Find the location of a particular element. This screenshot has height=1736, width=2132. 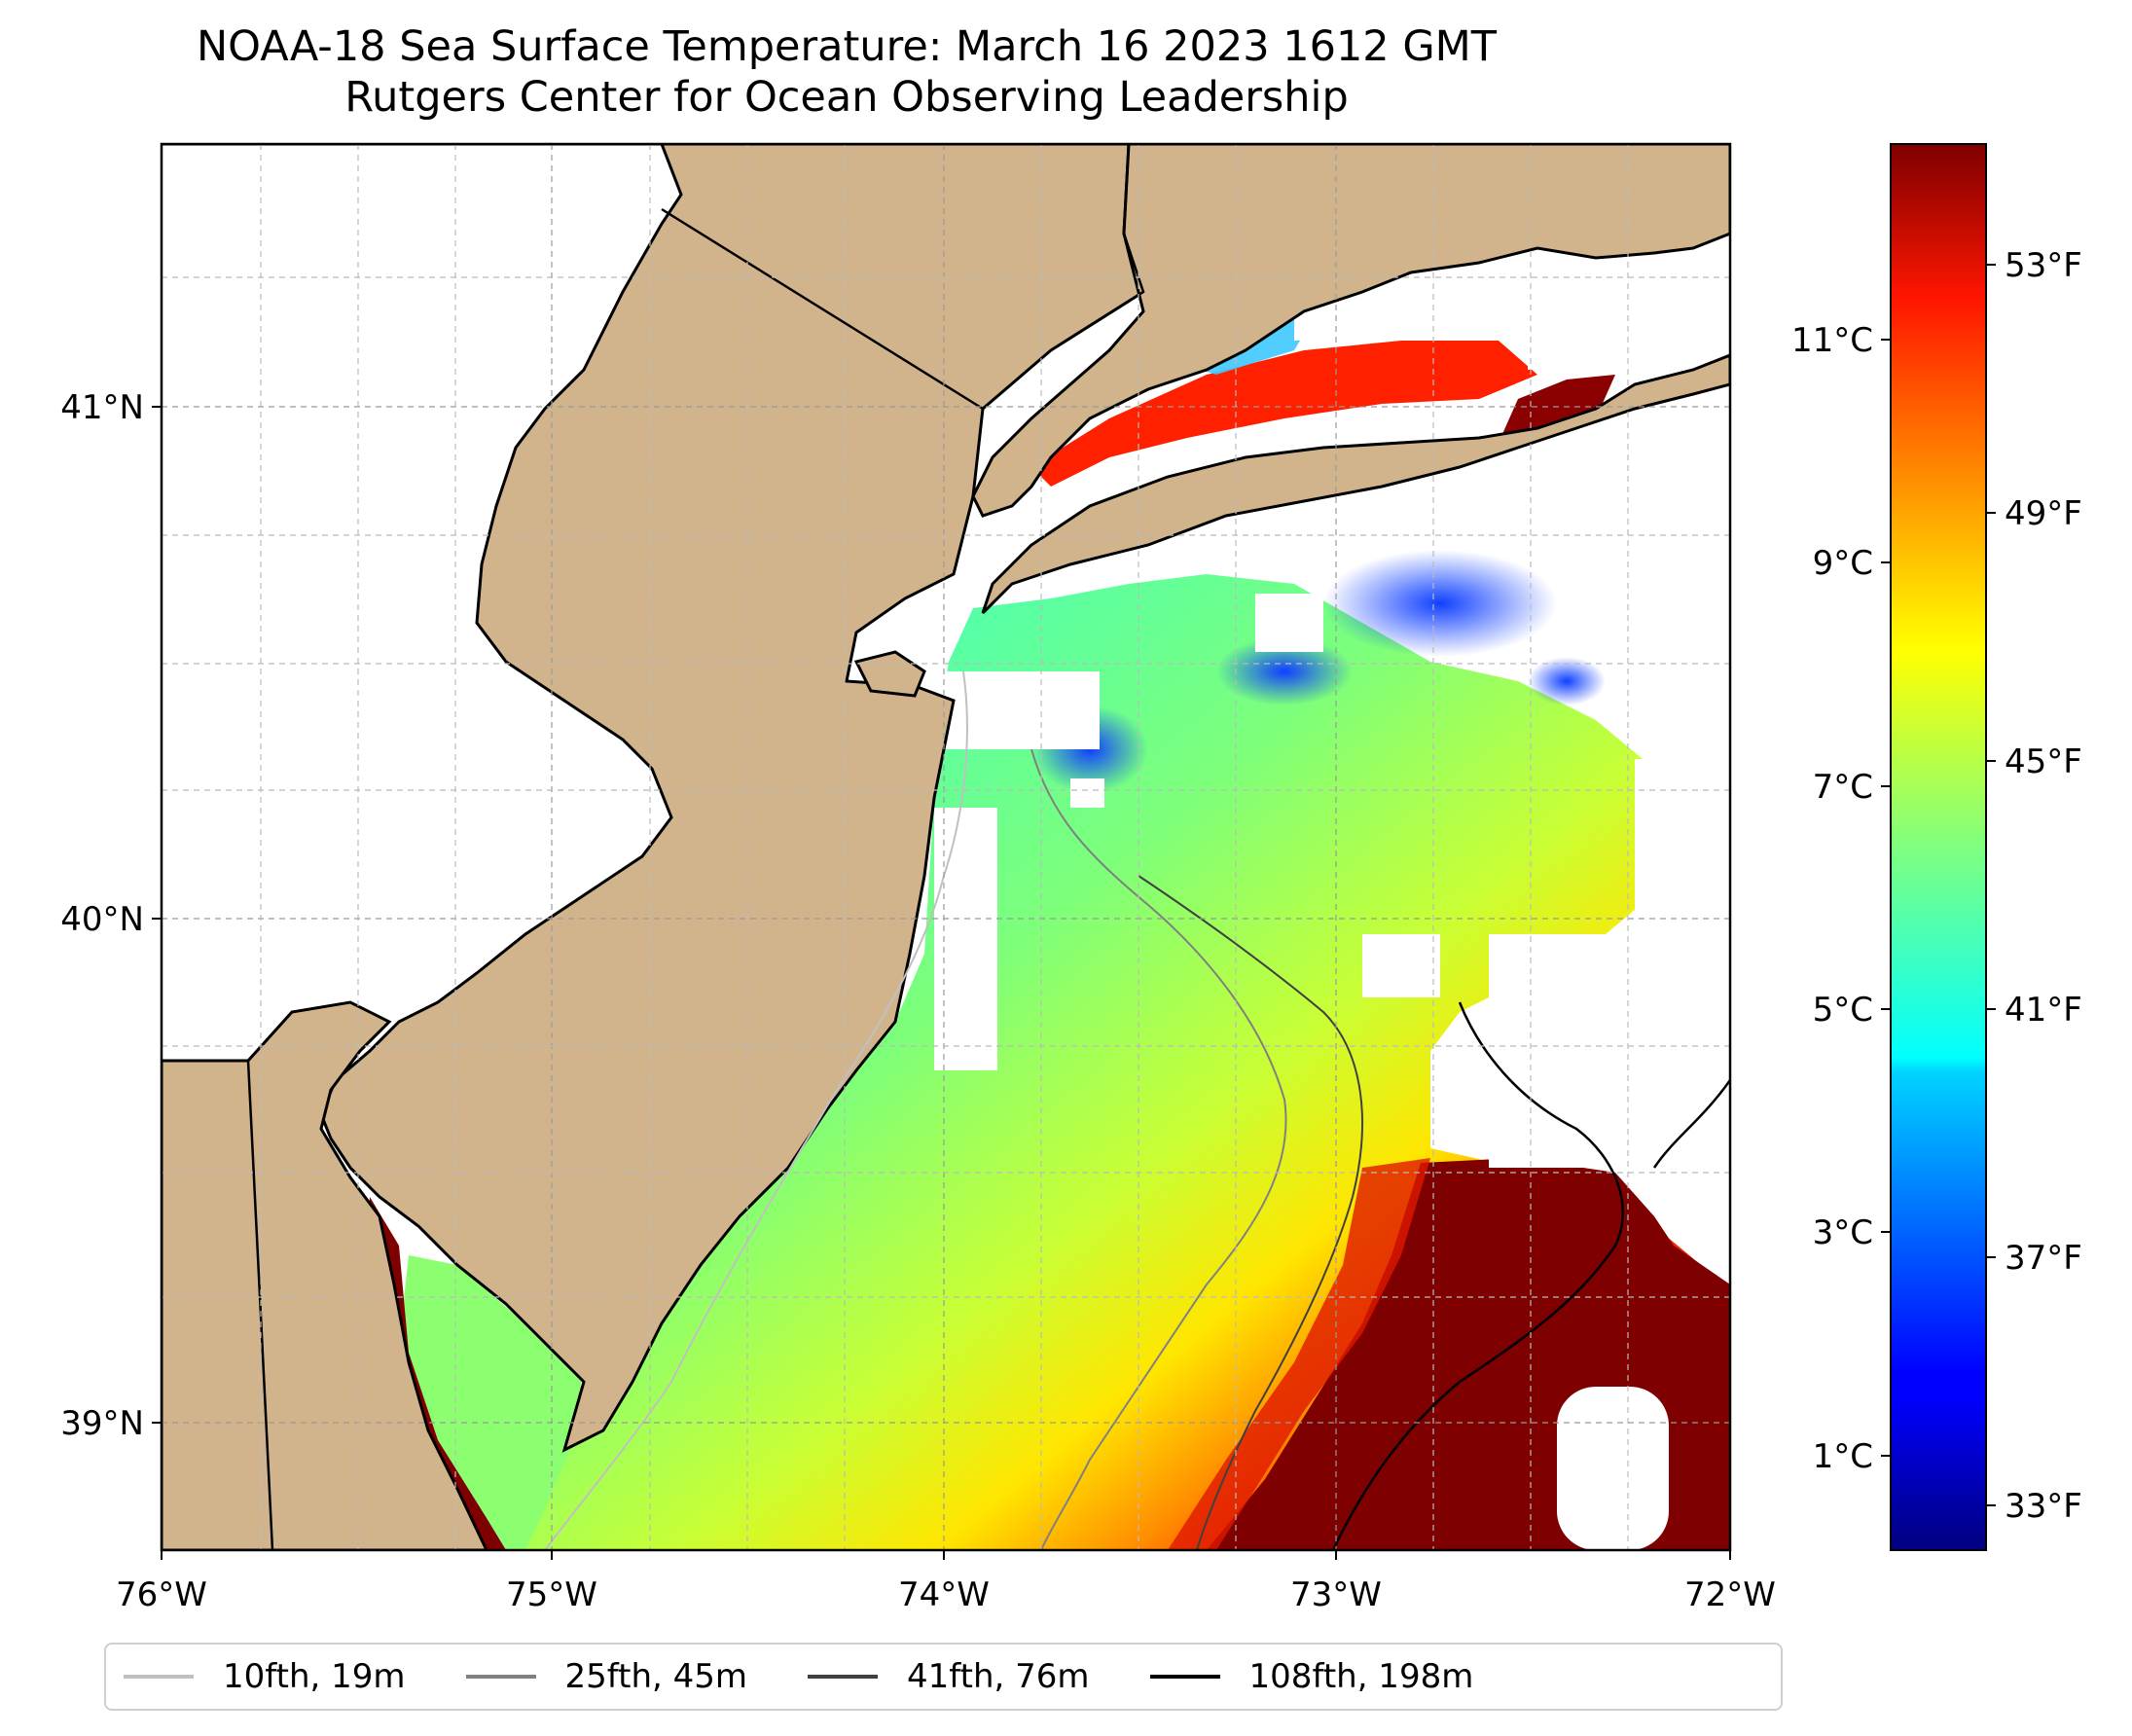

colorbar-celsius-label: 9°C is located at coordinates (1843, 564).